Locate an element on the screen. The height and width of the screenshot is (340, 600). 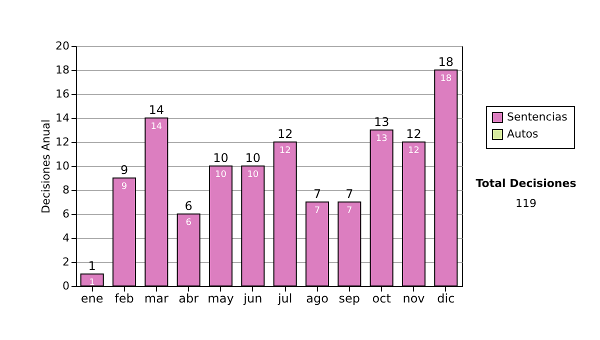
total-label: 14 is located at coordinates (156, 110).